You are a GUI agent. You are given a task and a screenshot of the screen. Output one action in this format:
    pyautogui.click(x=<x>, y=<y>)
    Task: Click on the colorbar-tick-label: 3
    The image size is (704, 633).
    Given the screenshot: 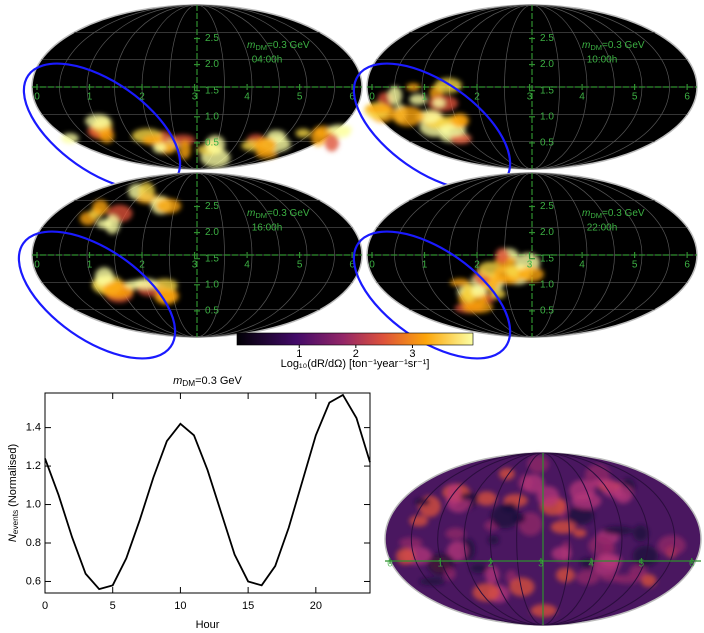 What is the action you would take?
    pyautogui.click(x=412, y=354)
    